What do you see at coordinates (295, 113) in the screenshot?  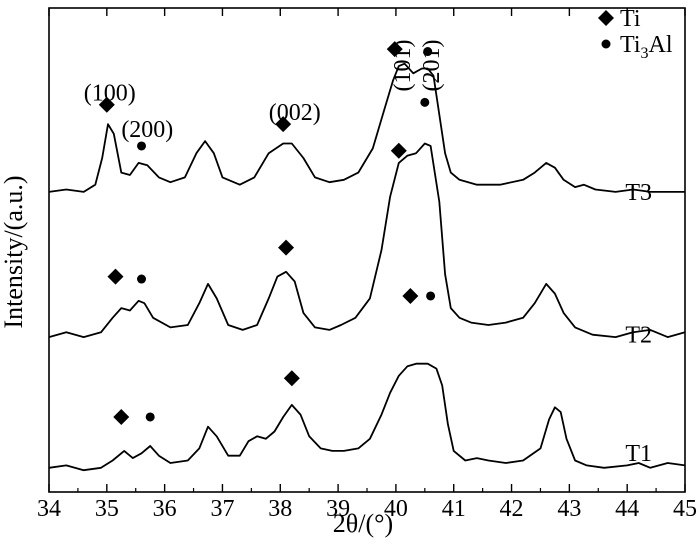 I see `peak-label: (002)` at bounding box center [295, 113].